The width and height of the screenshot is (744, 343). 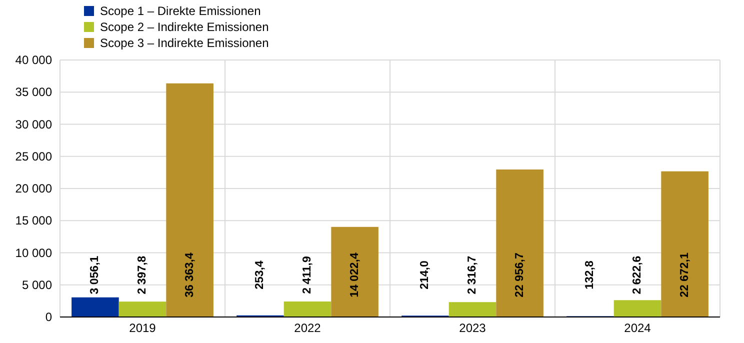 I want to click on y-tick-label: 0, so click(x=48, y=317).